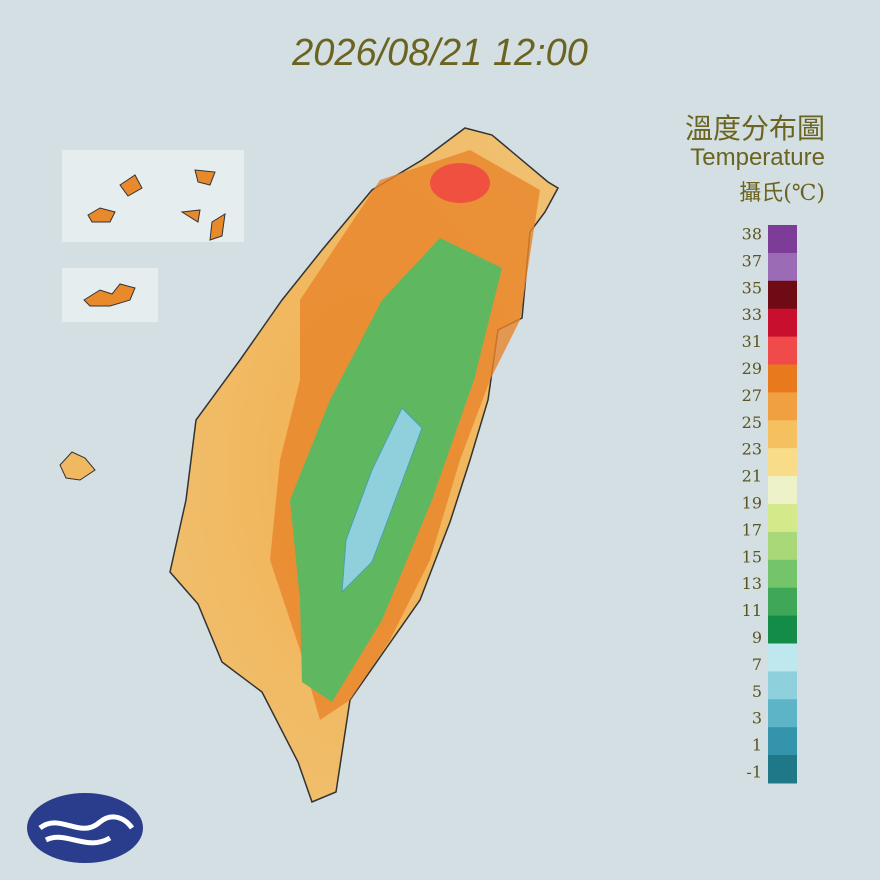  What do you see at coordinates (752, 503) in the screenshot?
I see `legend-label: 19` at bounding box center [752, 503].